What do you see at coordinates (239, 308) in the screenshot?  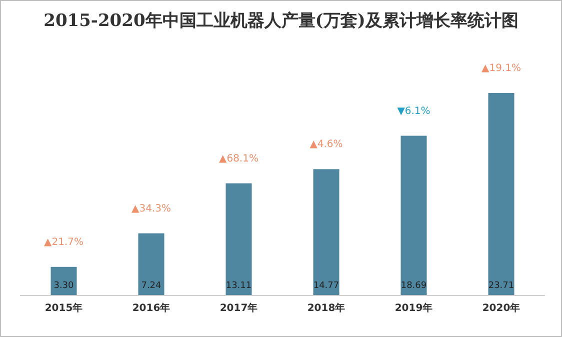 I see `x-tick-label: 2017年` at bounding box center [239, 308].